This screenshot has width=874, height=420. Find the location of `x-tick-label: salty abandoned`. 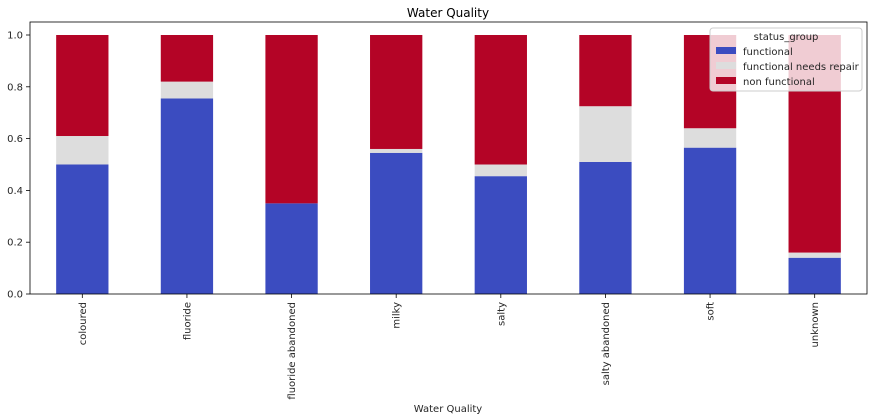

x-tick-label: salty abandoned is located at coordinates (606, 343).